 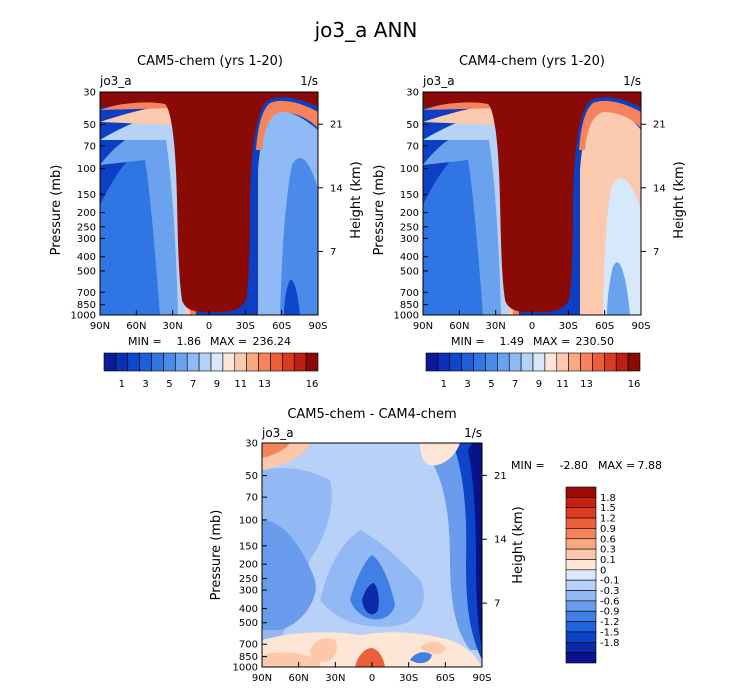 I want to click on y-tick-label: 100, so click(x=248, y=520).